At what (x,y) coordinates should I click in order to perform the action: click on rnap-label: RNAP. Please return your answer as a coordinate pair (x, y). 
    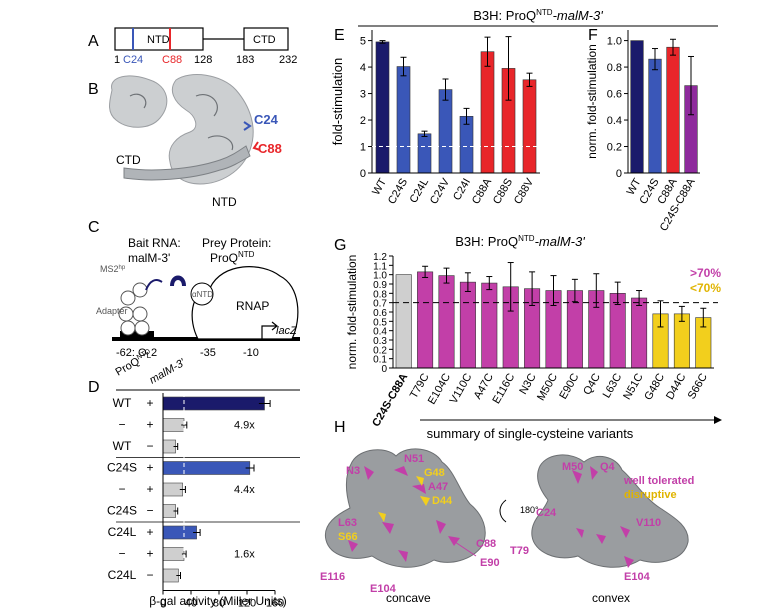
    Looking at the image, I should click on (252, 306).